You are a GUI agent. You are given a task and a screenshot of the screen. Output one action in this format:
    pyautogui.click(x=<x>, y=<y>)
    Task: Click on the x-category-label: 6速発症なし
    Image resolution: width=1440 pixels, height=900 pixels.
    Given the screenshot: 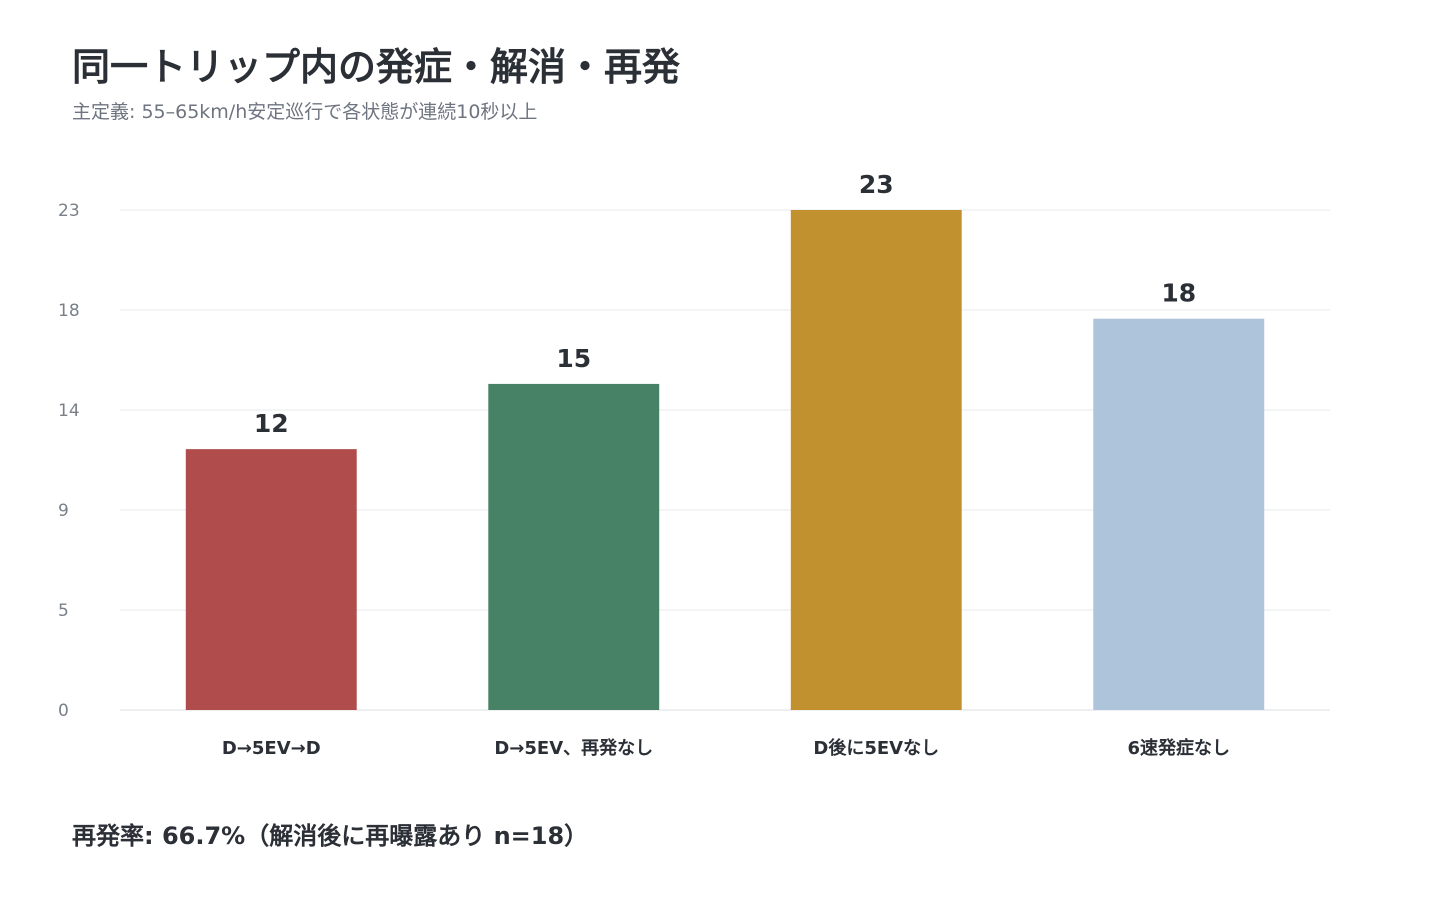 What is the action you would take?
    pyautogui.click(x=1178, y=748)
    